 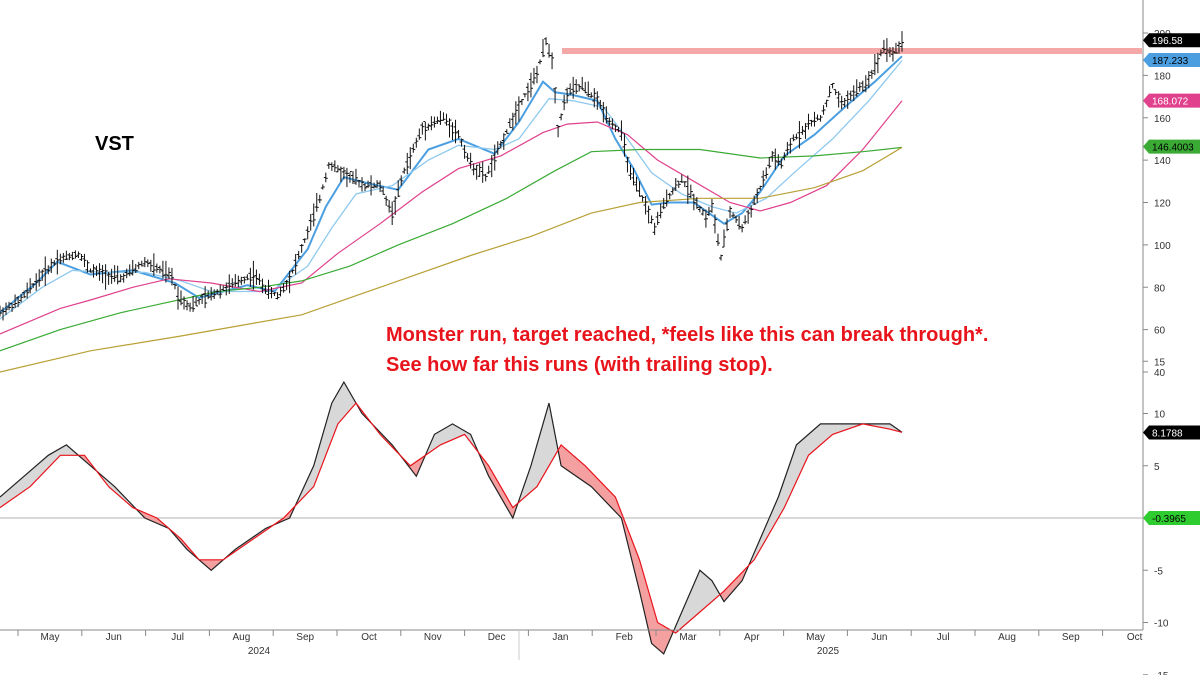 I want to click on osc-tick-label: -15, so click(x=1161, y=673).